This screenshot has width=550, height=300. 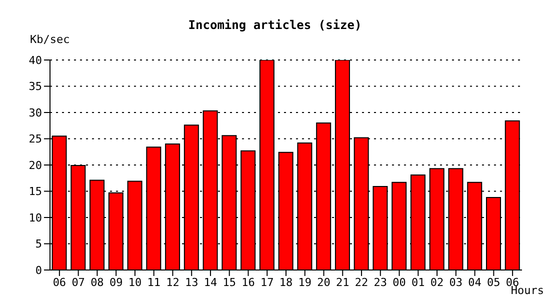 I want to click on y-tick-label: 15, so click(x=35, y=191).